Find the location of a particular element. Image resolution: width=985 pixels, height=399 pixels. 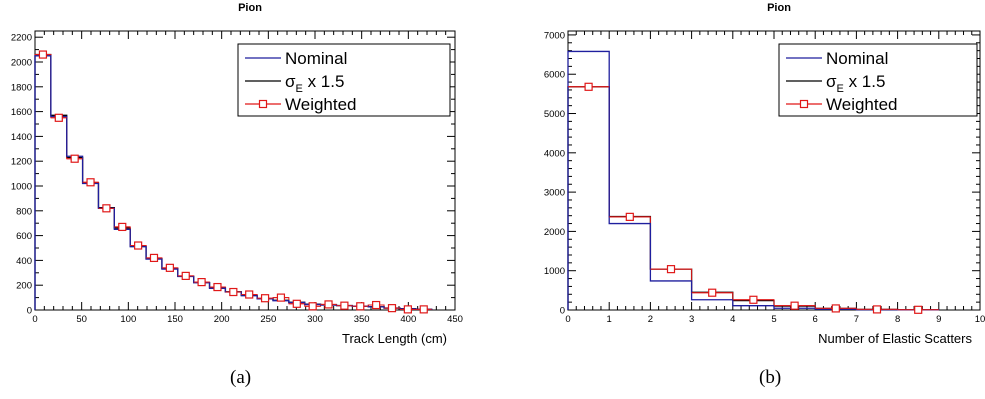

y-tick-label: 1800 is located at coordinates (21, 87).